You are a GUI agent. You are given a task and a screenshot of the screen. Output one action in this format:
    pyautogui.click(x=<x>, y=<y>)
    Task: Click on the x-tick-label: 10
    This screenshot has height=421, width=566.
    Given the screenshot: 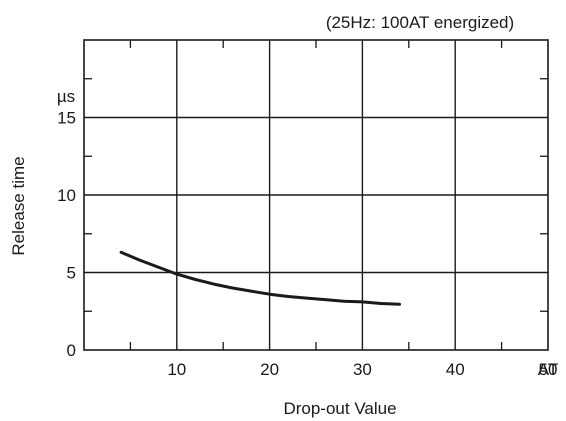 What is the action you would take?
    pyautogui.click(x=176, y=369)
    